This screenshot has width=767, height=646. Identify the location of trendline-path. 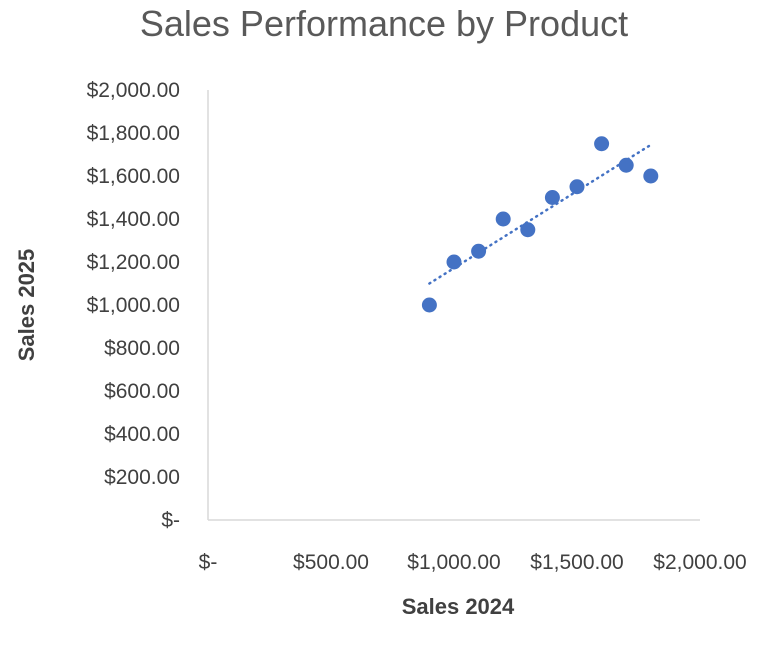
(540, 214).